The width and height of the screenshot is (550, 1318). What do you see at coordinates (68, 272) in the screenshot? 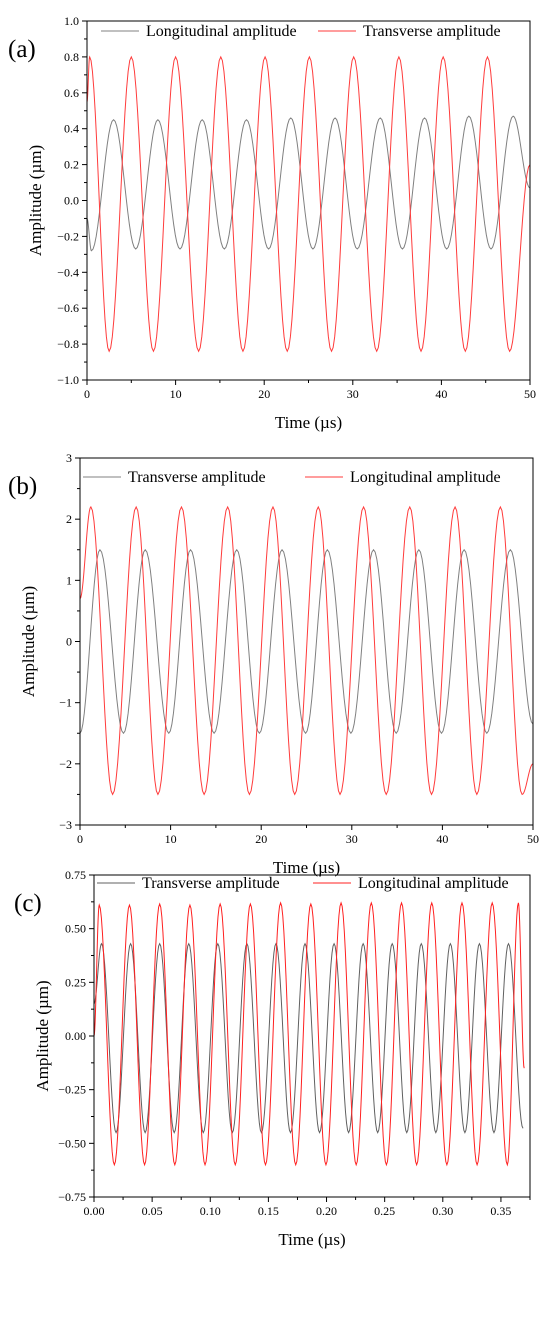
I see `y-tick-label: −0.4` at bounding box center [68, 272].